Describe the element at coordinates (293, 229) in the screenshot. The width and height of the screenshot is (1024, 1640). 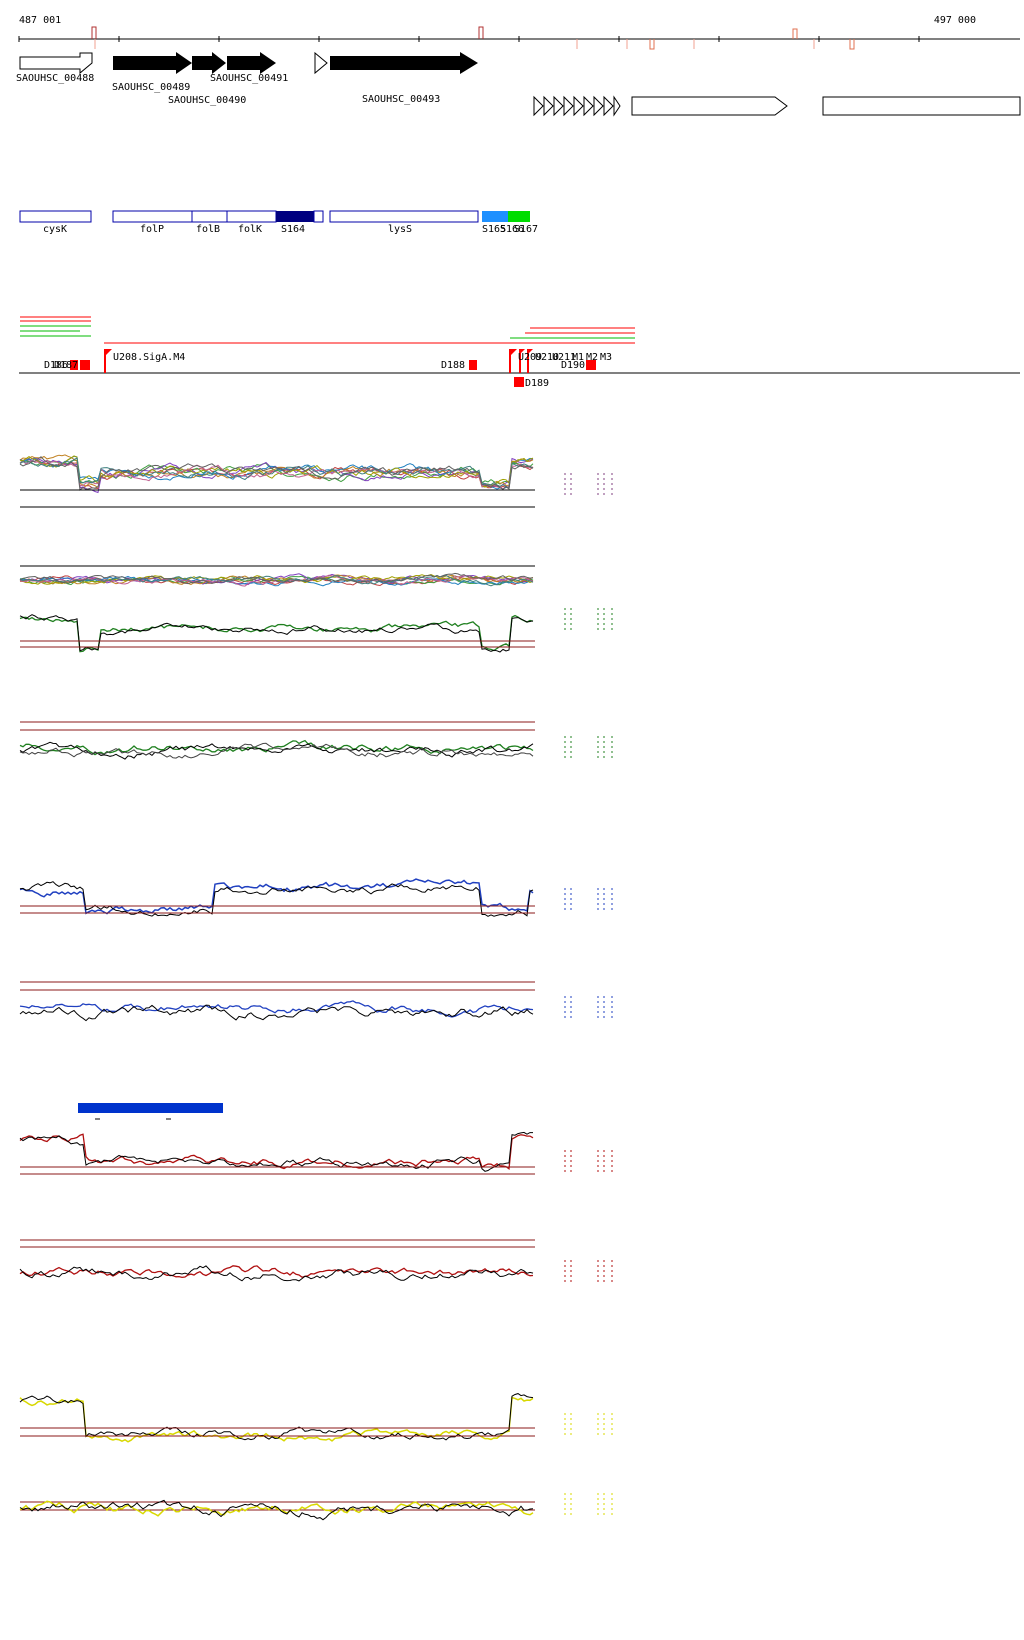
I see `operon-label: S164` at that location.